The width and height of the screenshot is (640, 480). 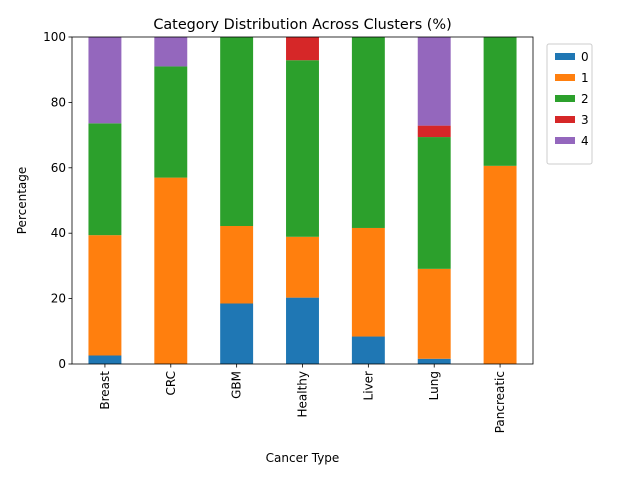 I want to click on y-tick-label: 40, so click(x=58, y=233).